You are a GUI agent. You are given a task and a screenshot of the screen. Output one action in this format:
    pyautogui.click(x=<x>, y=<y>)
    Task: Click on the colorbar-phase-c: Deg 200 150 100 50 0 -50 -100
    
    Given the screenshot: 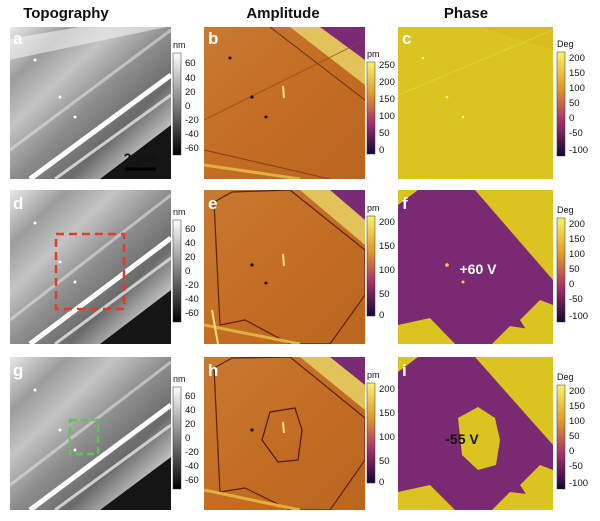 What is the action you would take?
    pyautogui.click(x=572, y=98)
    